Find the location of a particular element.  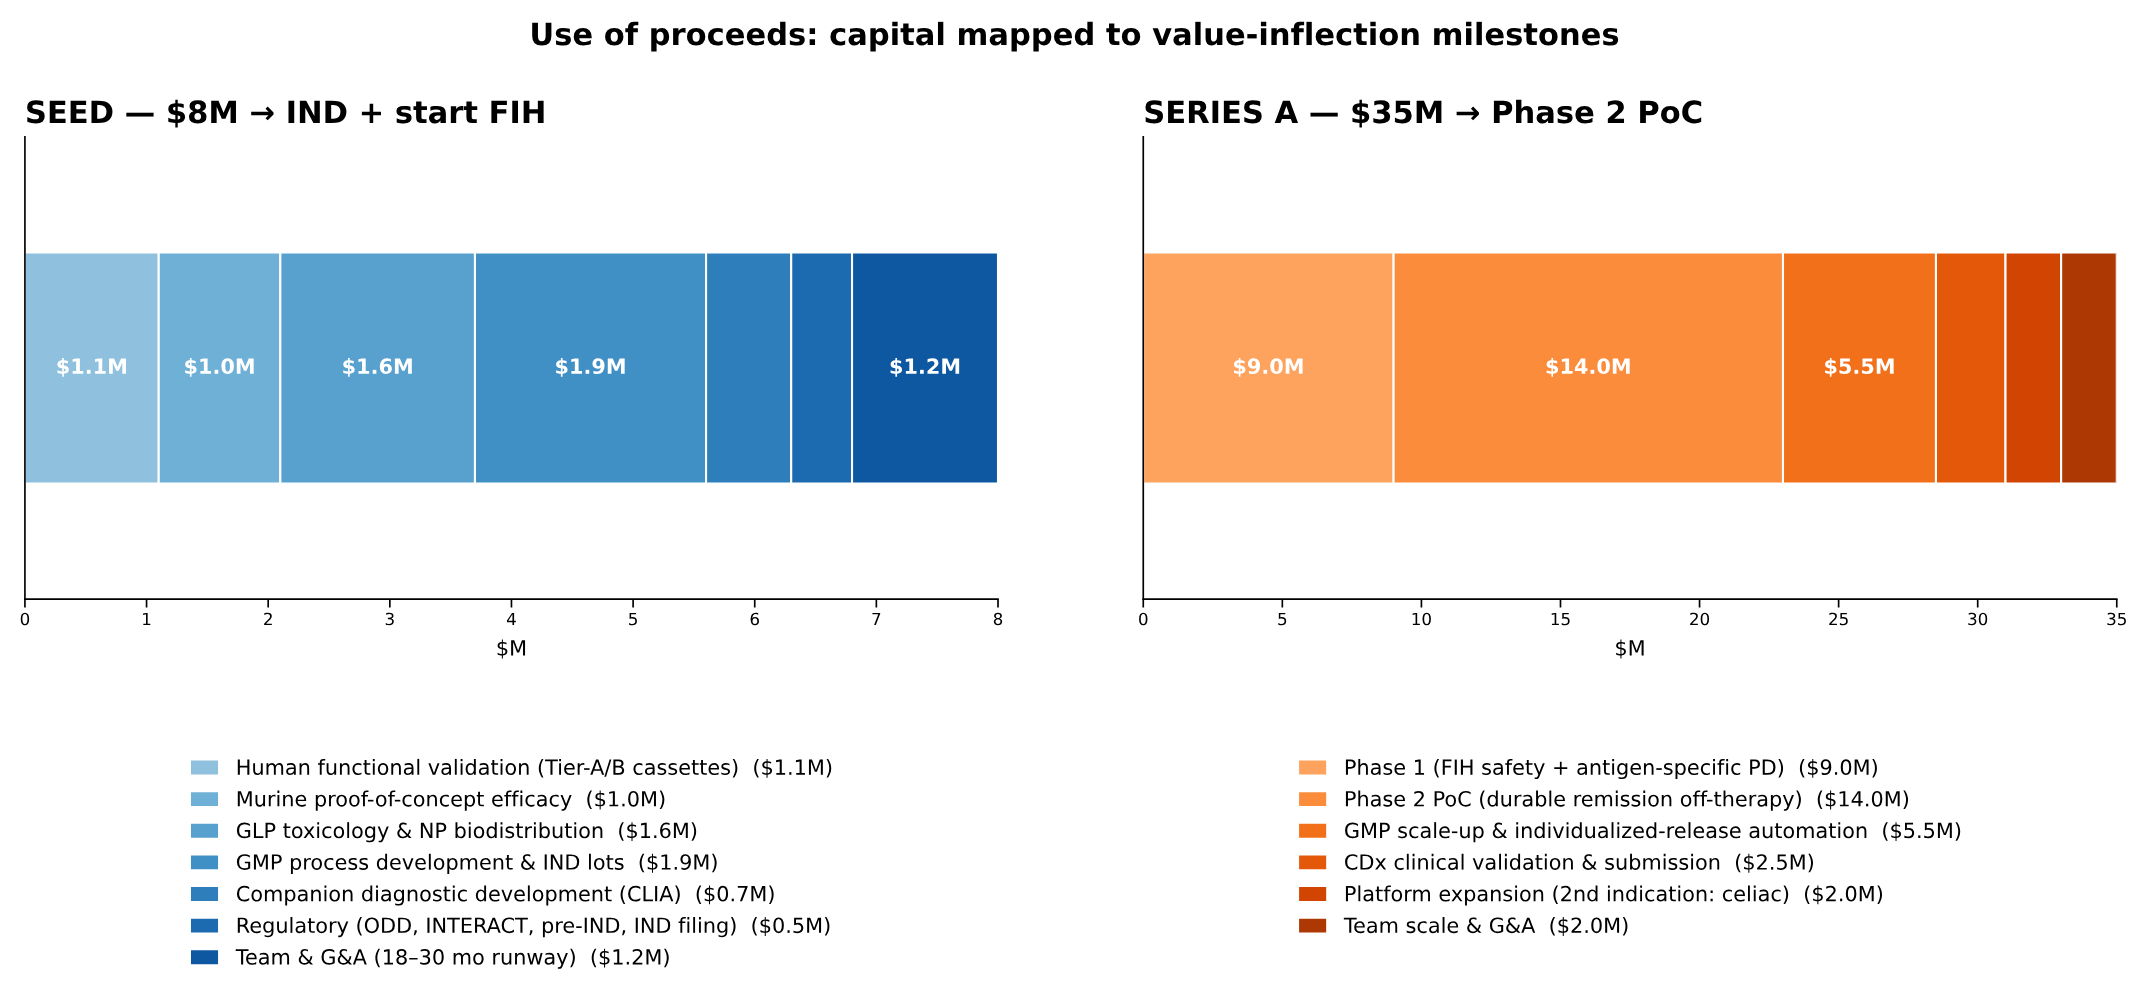

legend-label: Team scale & G&A ($2.0M) is located at coordinates (1485, 926).